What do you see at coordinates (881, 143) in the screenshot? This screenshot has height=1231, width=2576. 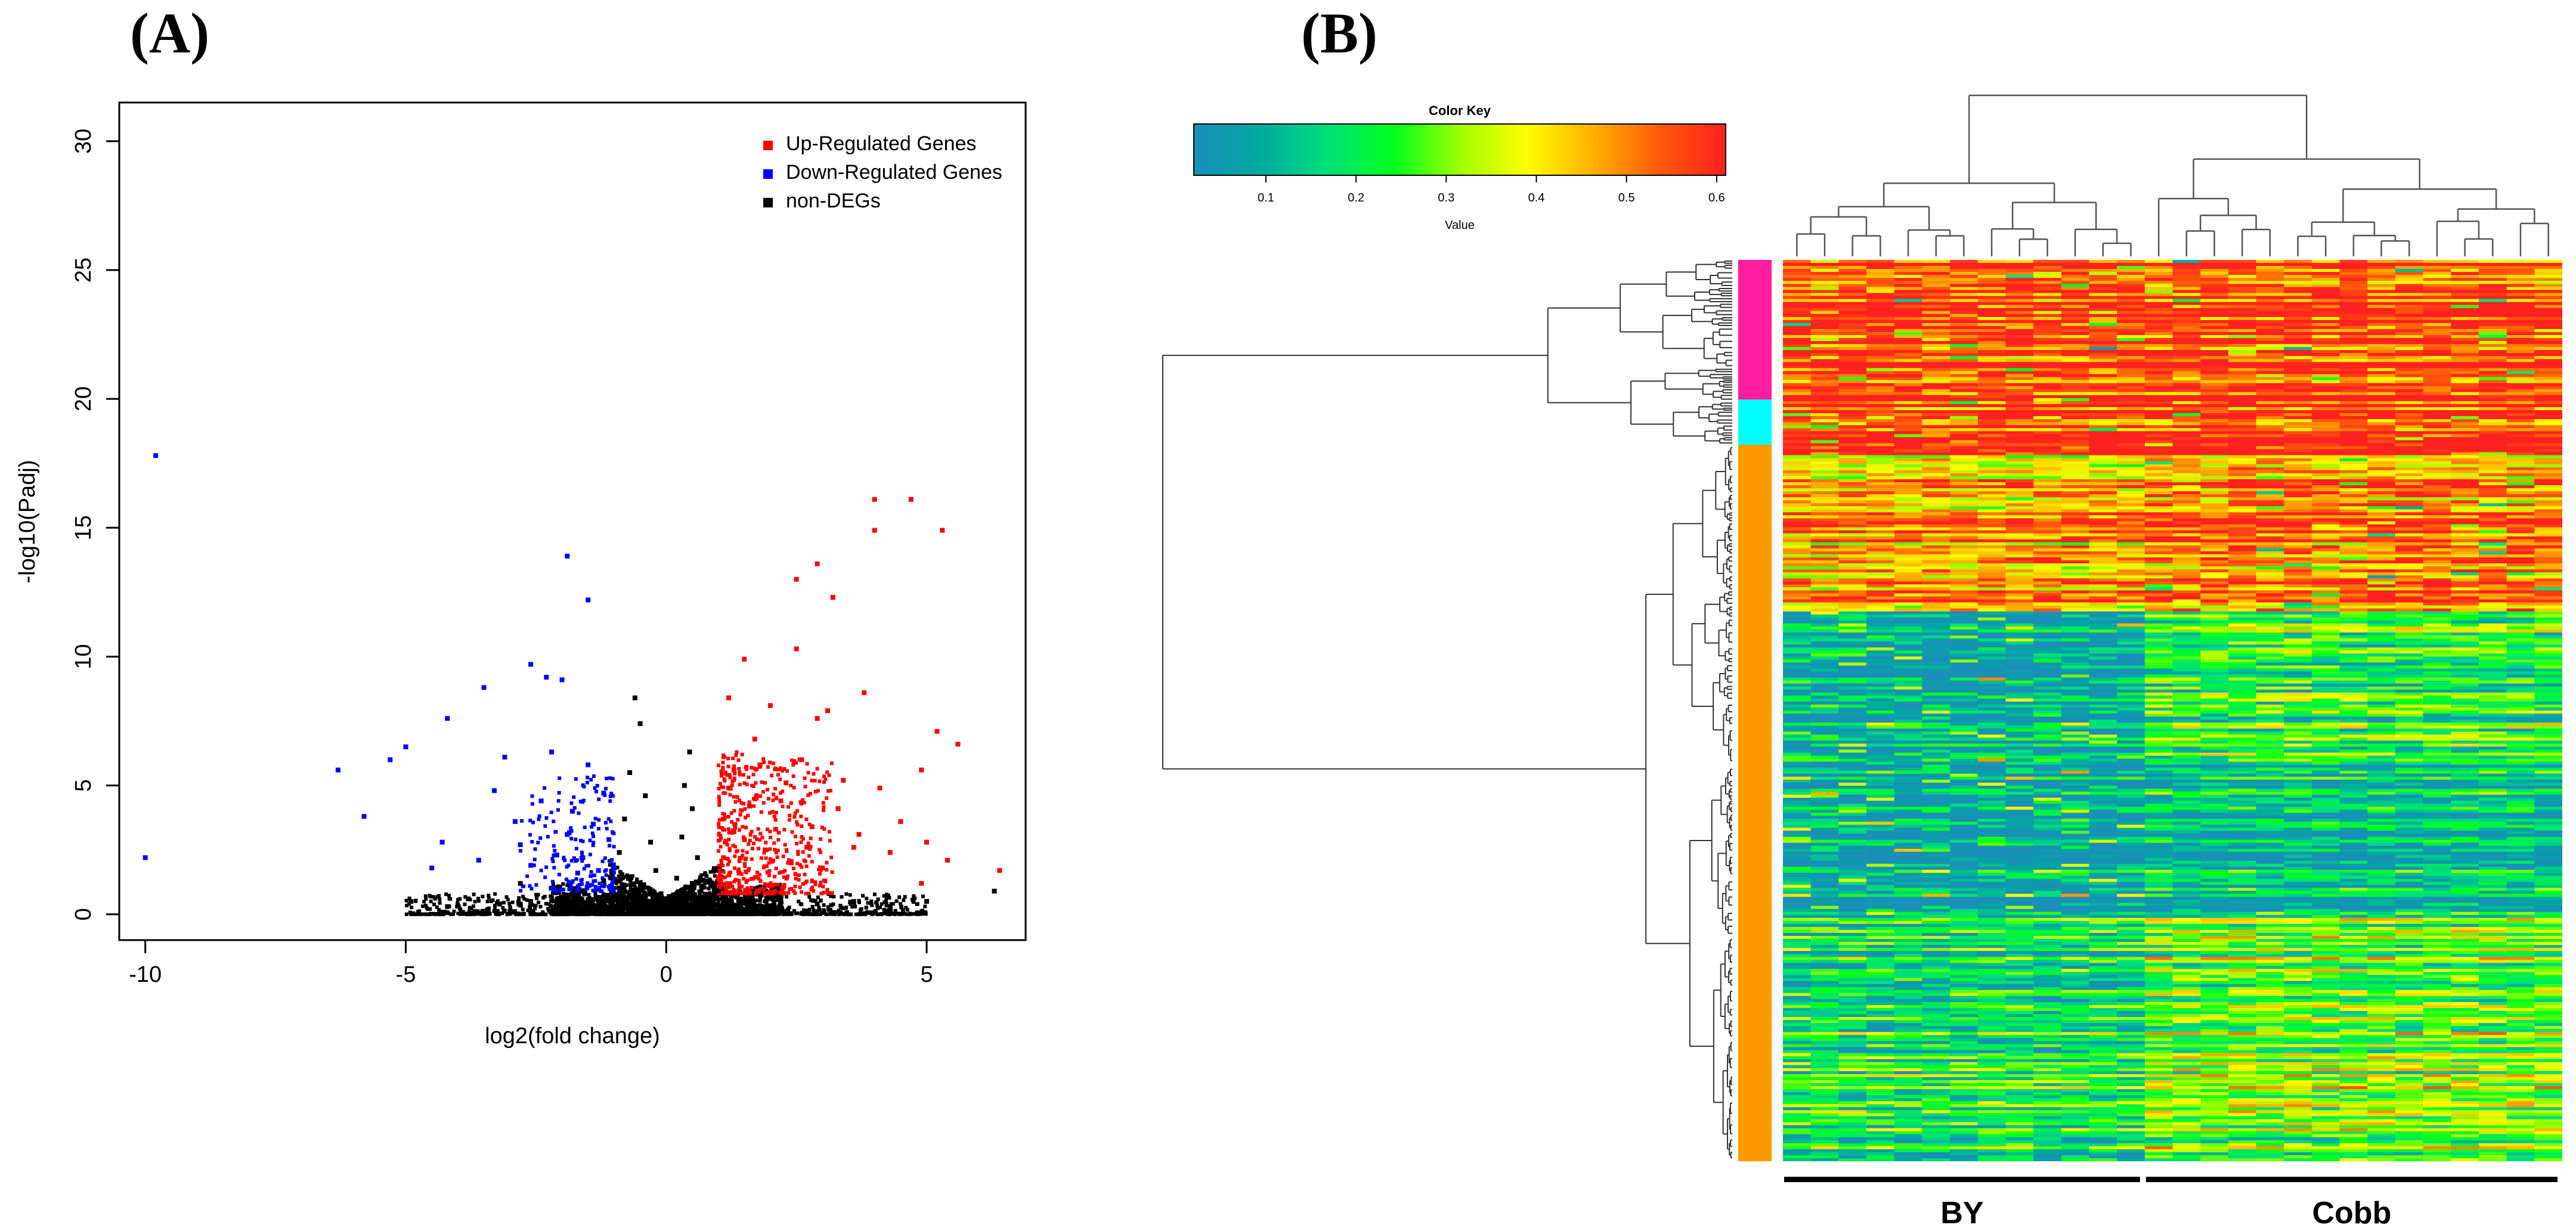 I see `legend-entry: Up-Regulated Genes` at bounding box center [881, 143].